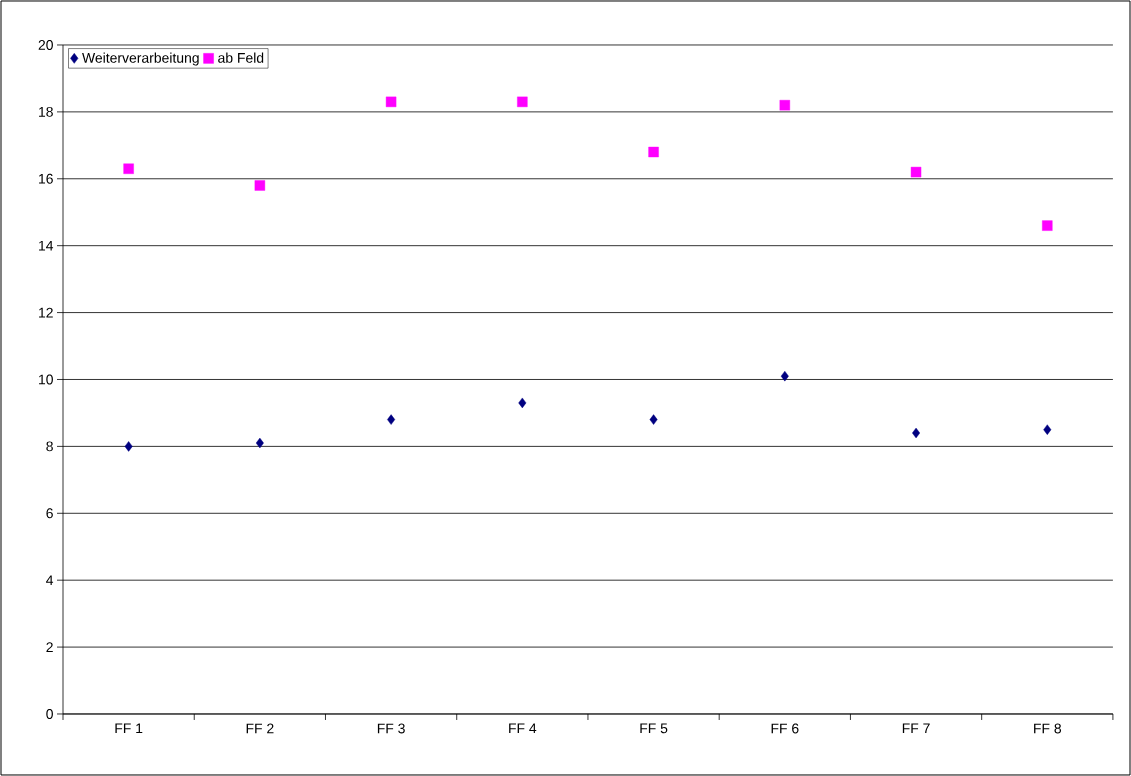 The image size is (1131, 776). Describe the element at coordinates (46, 111) in the screenshot. I see `y-tick-label: 18` at that location.